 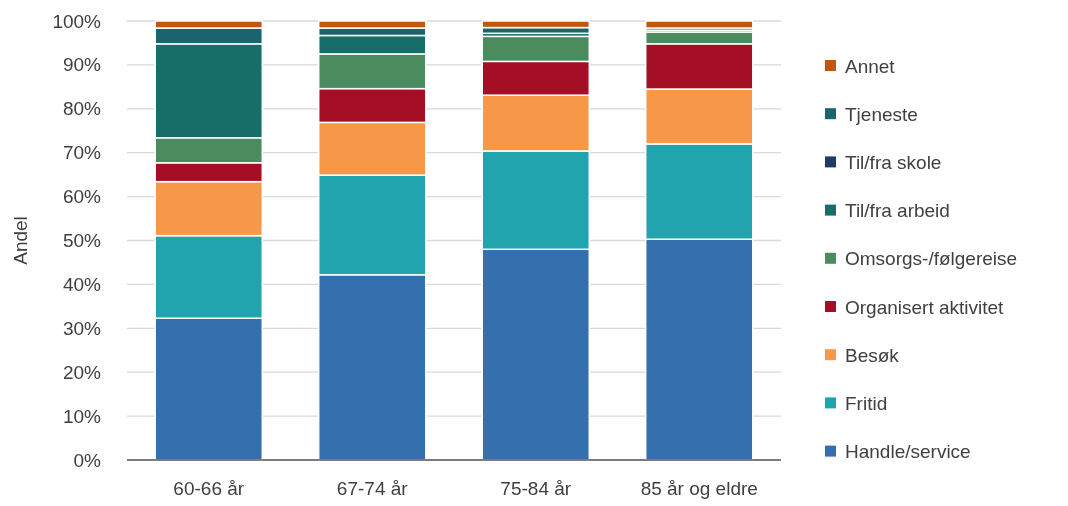 I want to click on y-tick-label: 80%, so click(x=82, y=109).